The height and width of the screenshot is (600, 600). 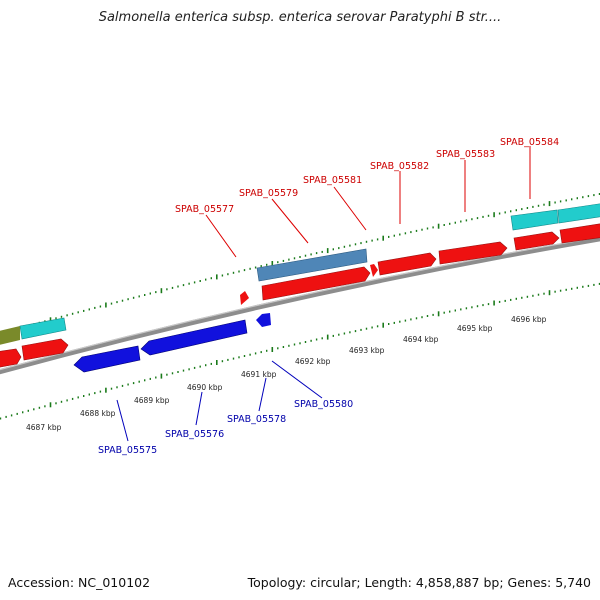 What do you see at coordinates (152, 400) in the screenshot?
I see `kbp-label: 4689 kbp` at bounding box center [152, 400].